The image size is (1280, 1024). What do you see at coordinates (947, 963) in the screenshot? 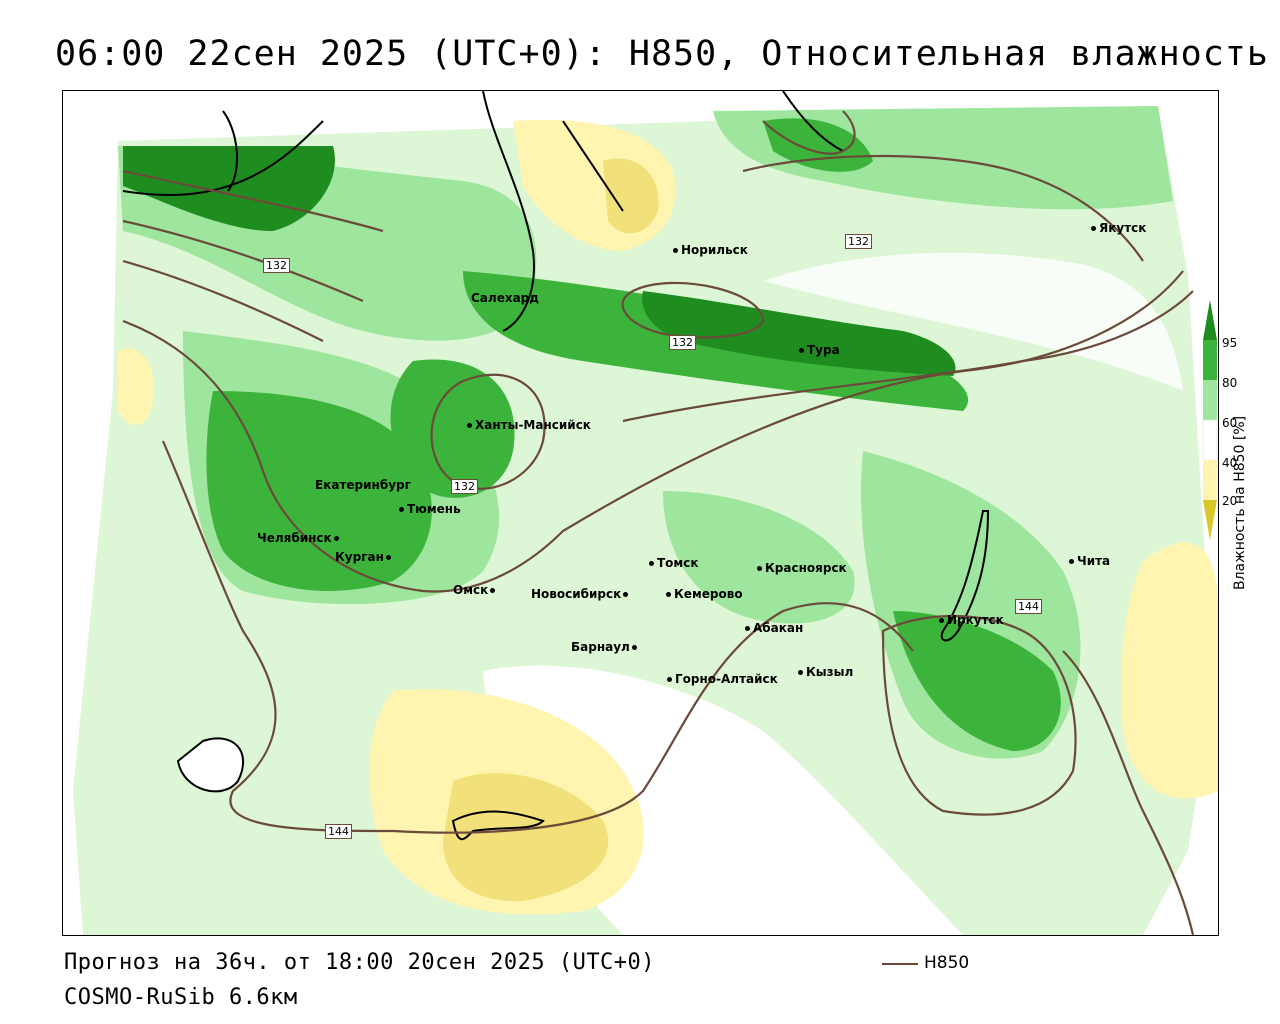
I see `isoline-legend-label: H850` at bounding box center [947, 963].